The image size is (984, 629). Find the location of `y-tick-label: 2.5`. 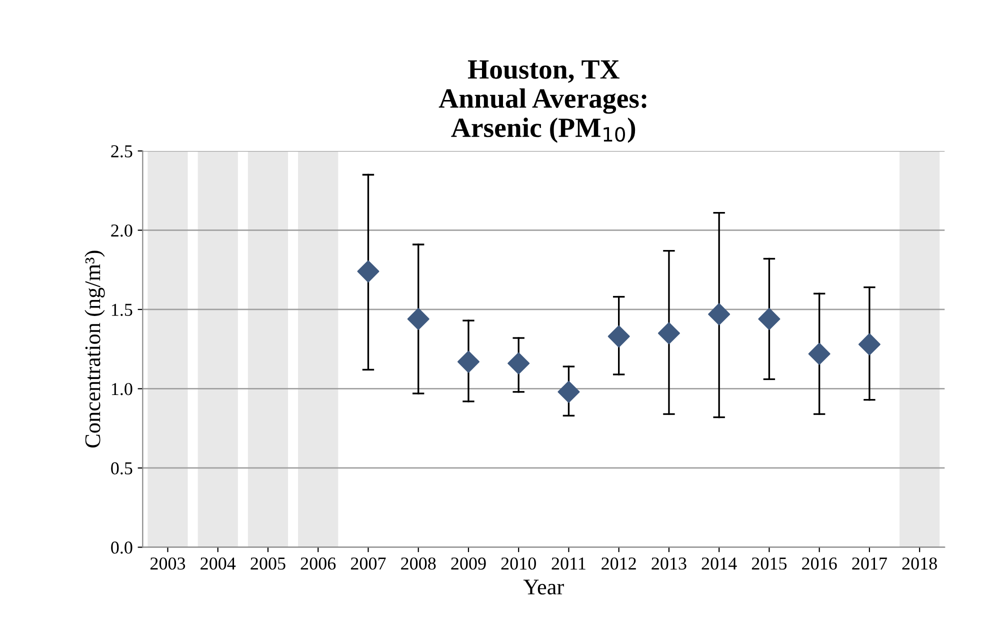

y-tick-label: 2.5 is located at coordinates (121, 151).